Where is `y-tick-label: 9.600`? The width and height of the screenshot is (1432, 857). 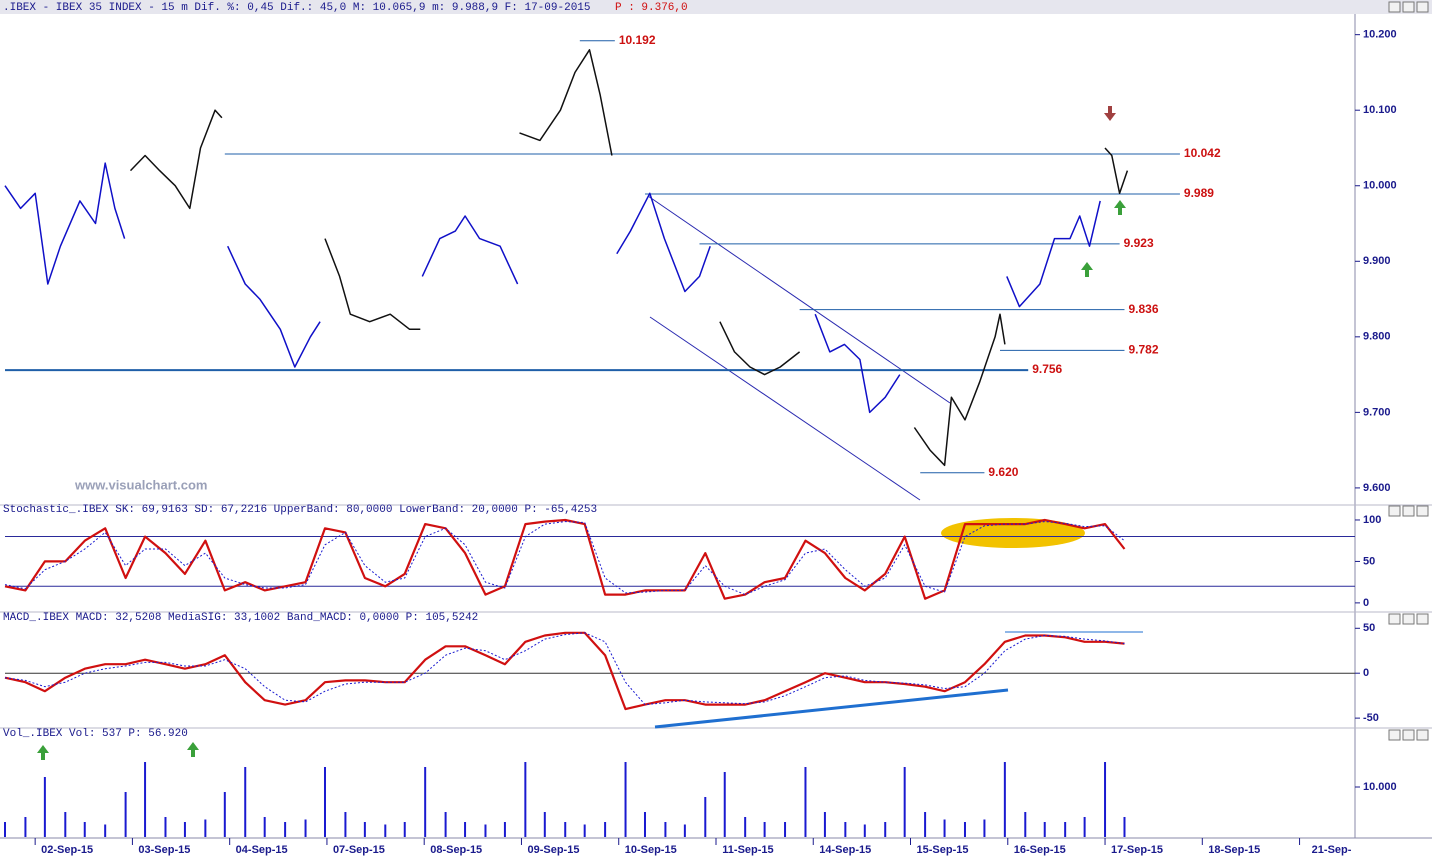 y-tick-label: 9.600 is located at coordinates (1377, 488).